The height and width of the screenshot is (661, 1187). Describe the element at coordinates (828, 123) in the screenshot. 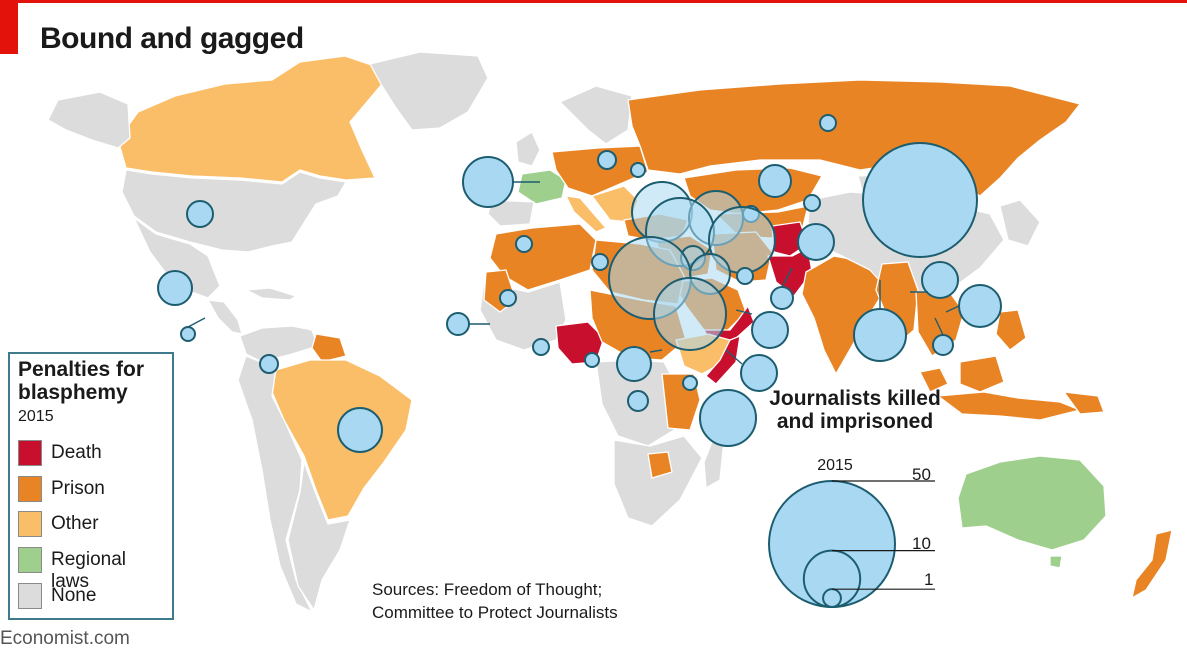

I see `bubble-russia` at that location.